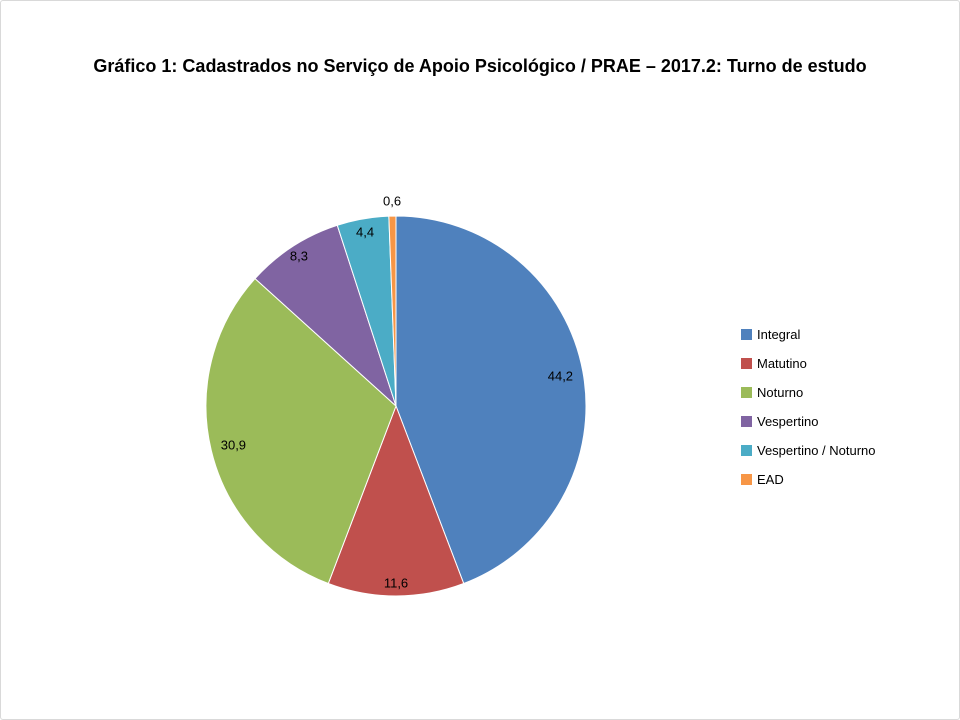  What do you see at coordinates (779, 334) in the screenshot?
I see `legend-label-integral: Integral` at bounding box center [779, 334].